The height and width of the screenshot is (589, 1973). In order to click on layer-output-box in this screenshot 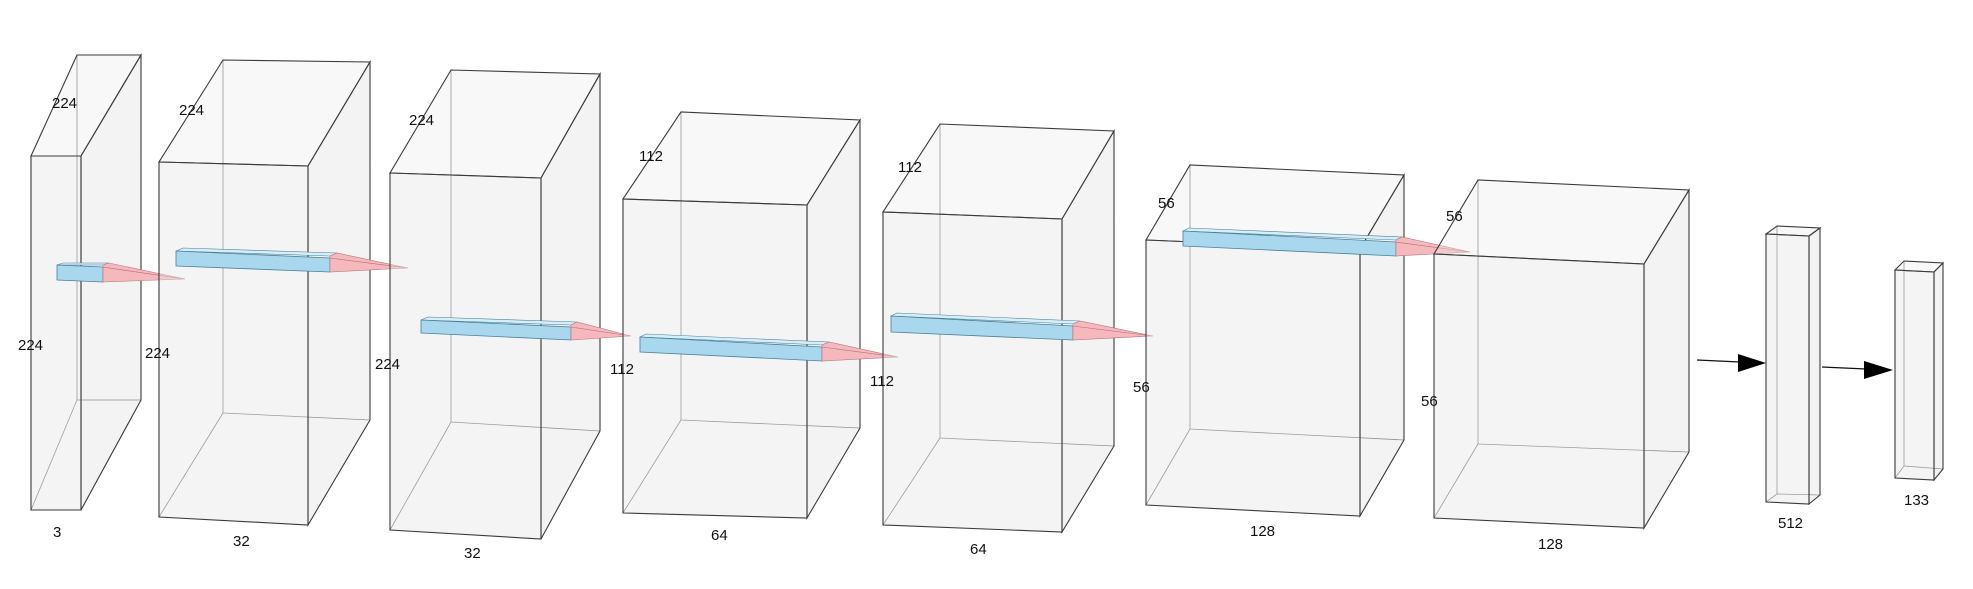, I will do `click(1919, 371)`.